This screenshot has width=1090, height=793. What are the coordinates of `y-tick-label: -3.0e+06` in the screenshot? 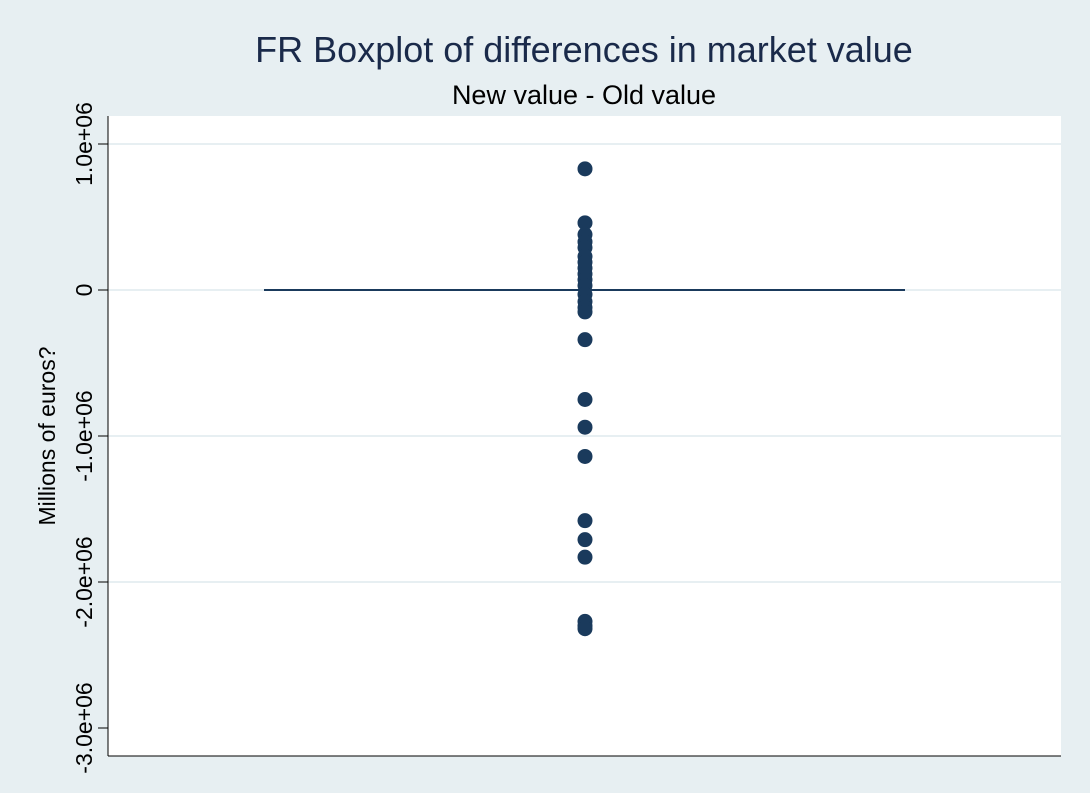 It's located at (84, 727).